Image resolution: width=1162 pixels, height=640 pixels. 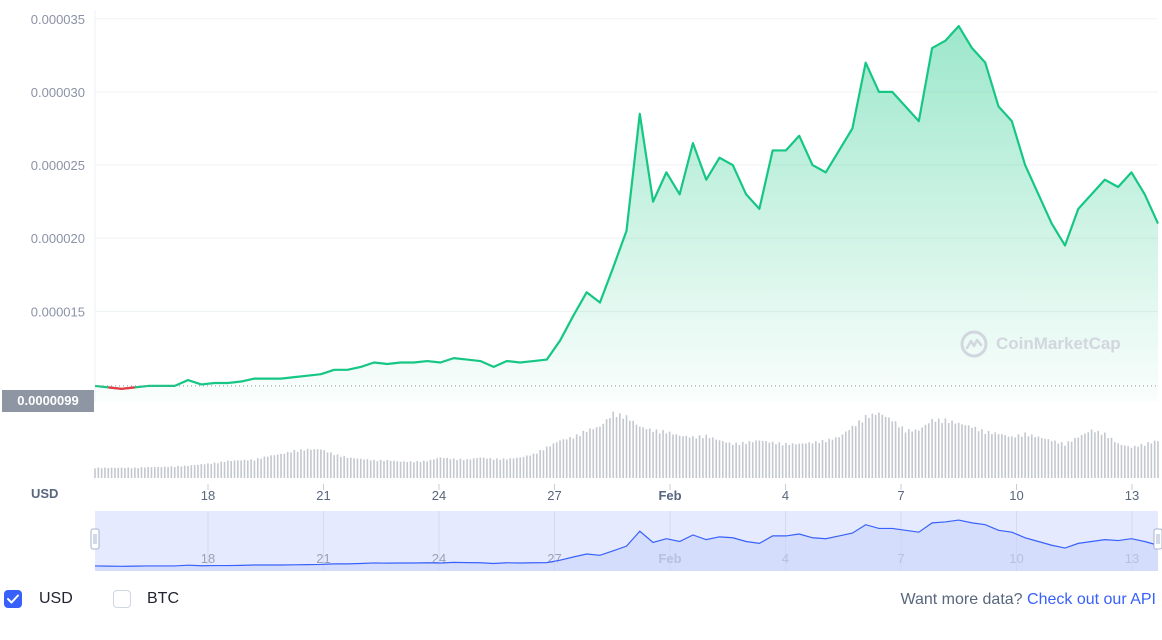 What do you see at coordinates (1157, 539) in the screenshot?
I see `navigator-right-handle` at bounding box center [1157, 539].